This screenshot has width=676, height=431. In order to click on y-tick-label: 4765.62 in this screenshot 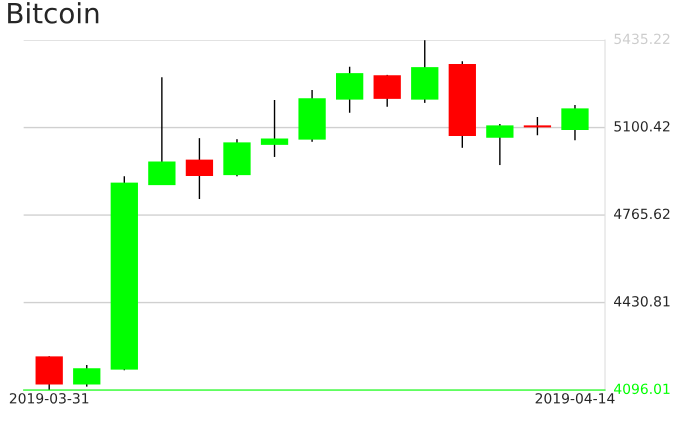, I will do `click(642, 214)`.